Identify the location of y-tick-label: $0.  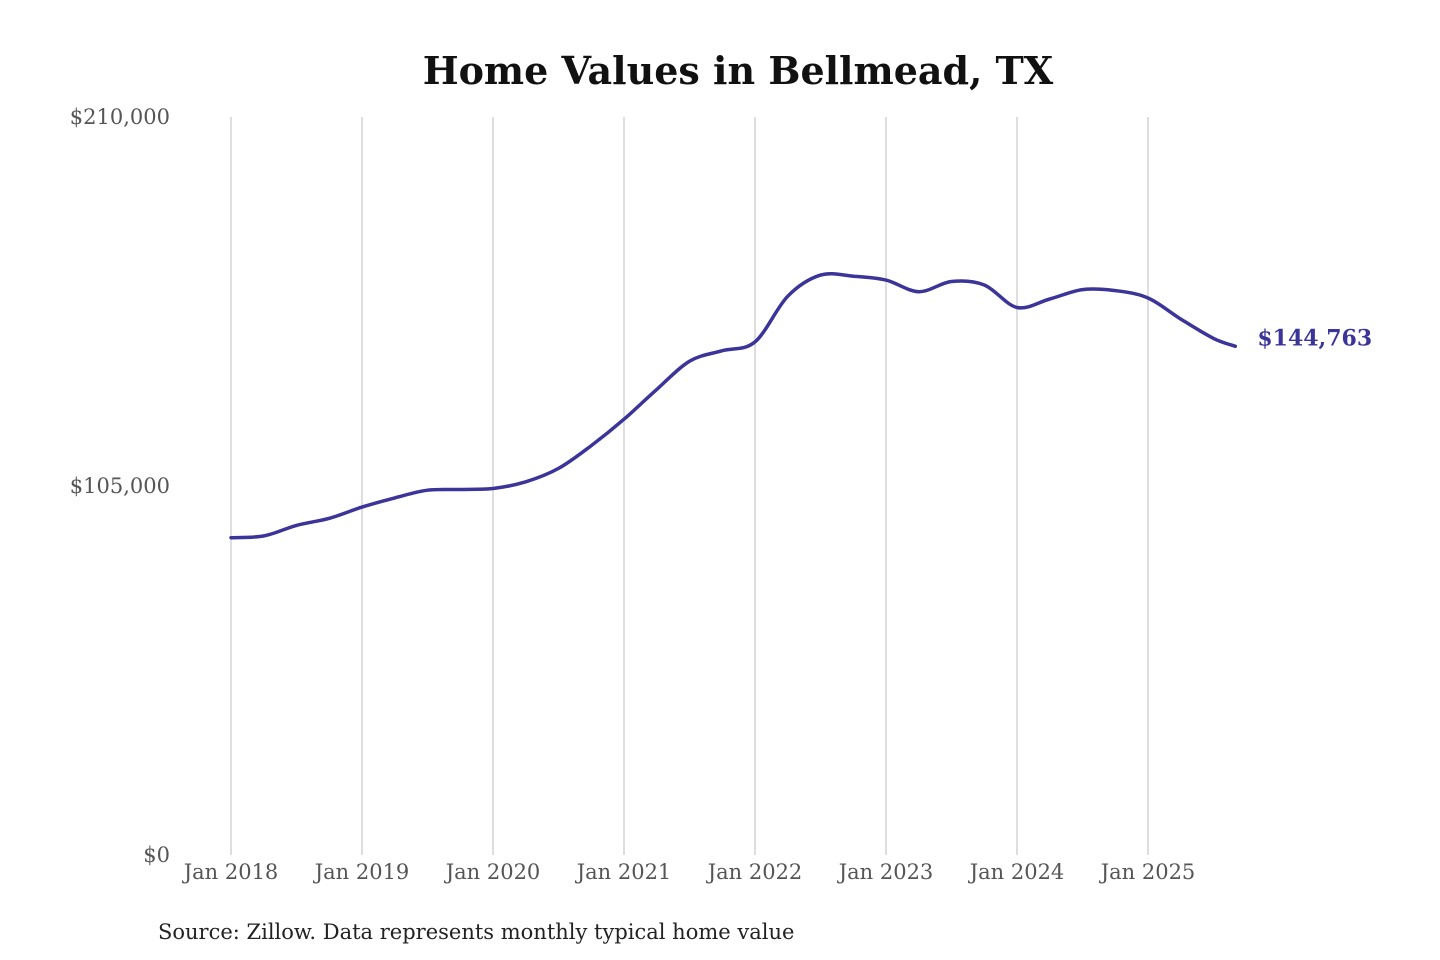
(156, 855).